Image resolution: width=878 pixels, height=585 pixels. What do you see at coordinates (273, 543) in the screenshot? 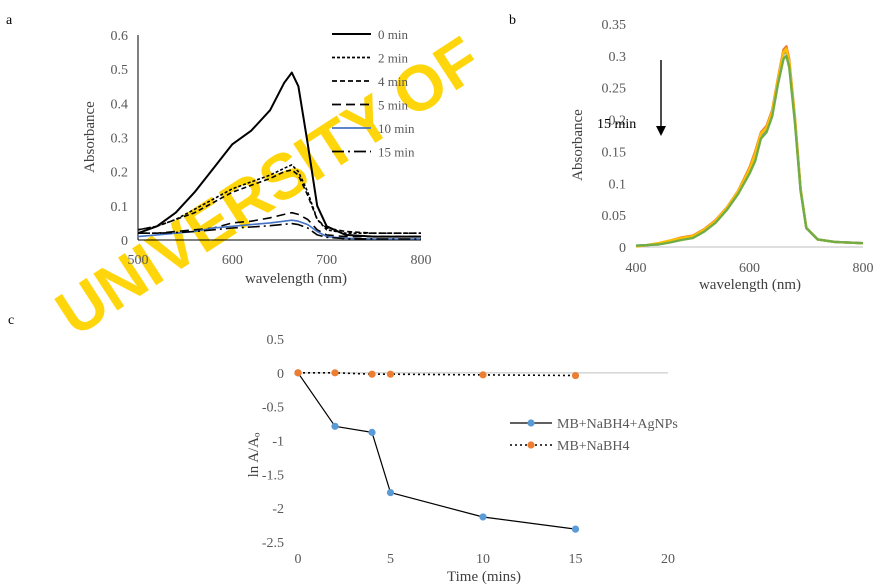
I see `y-tick-label: -2.5` at bounding box center [273, 543].